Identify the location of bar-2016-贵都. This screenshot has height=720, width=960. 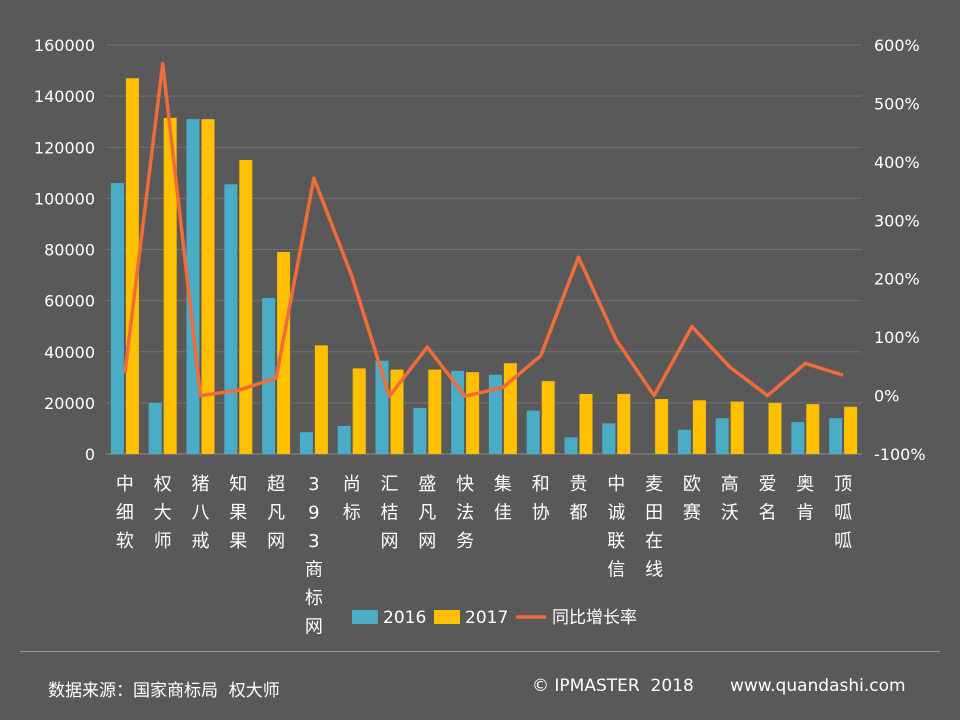
(571, 445).